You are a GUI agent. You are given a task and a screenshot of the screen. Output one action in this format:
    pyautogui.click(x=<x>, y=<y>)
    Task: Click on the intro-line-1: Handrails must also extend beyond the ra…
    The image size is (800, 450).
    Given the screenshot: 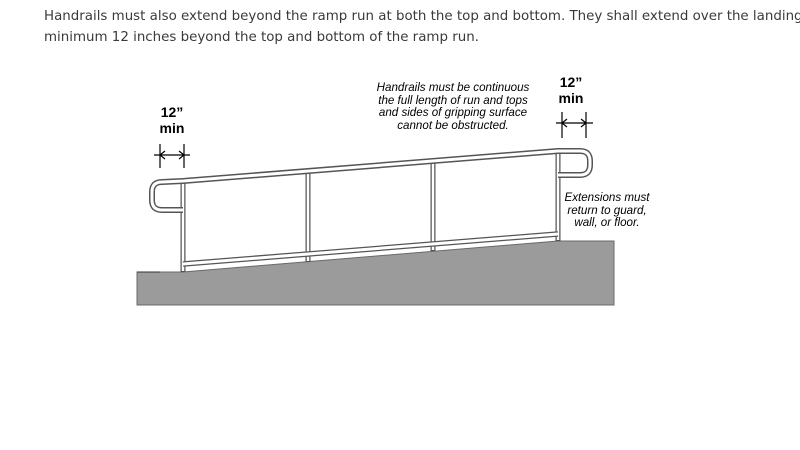 What is the action you would take?
    pyautogui.click(x=422, y=16)
    